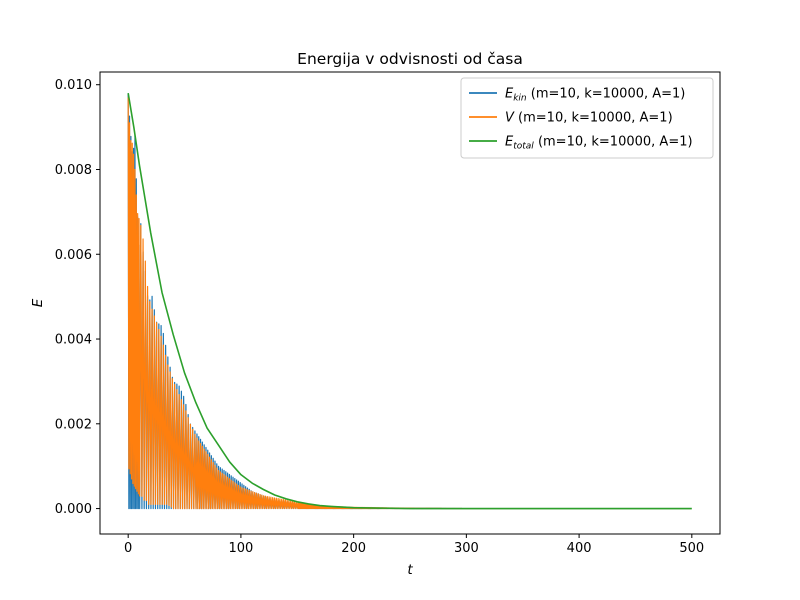  What do you see at coordinates (579, 548) in the screenshot?
I see `x-tick-label: 400` at bounding box center [579, 548].